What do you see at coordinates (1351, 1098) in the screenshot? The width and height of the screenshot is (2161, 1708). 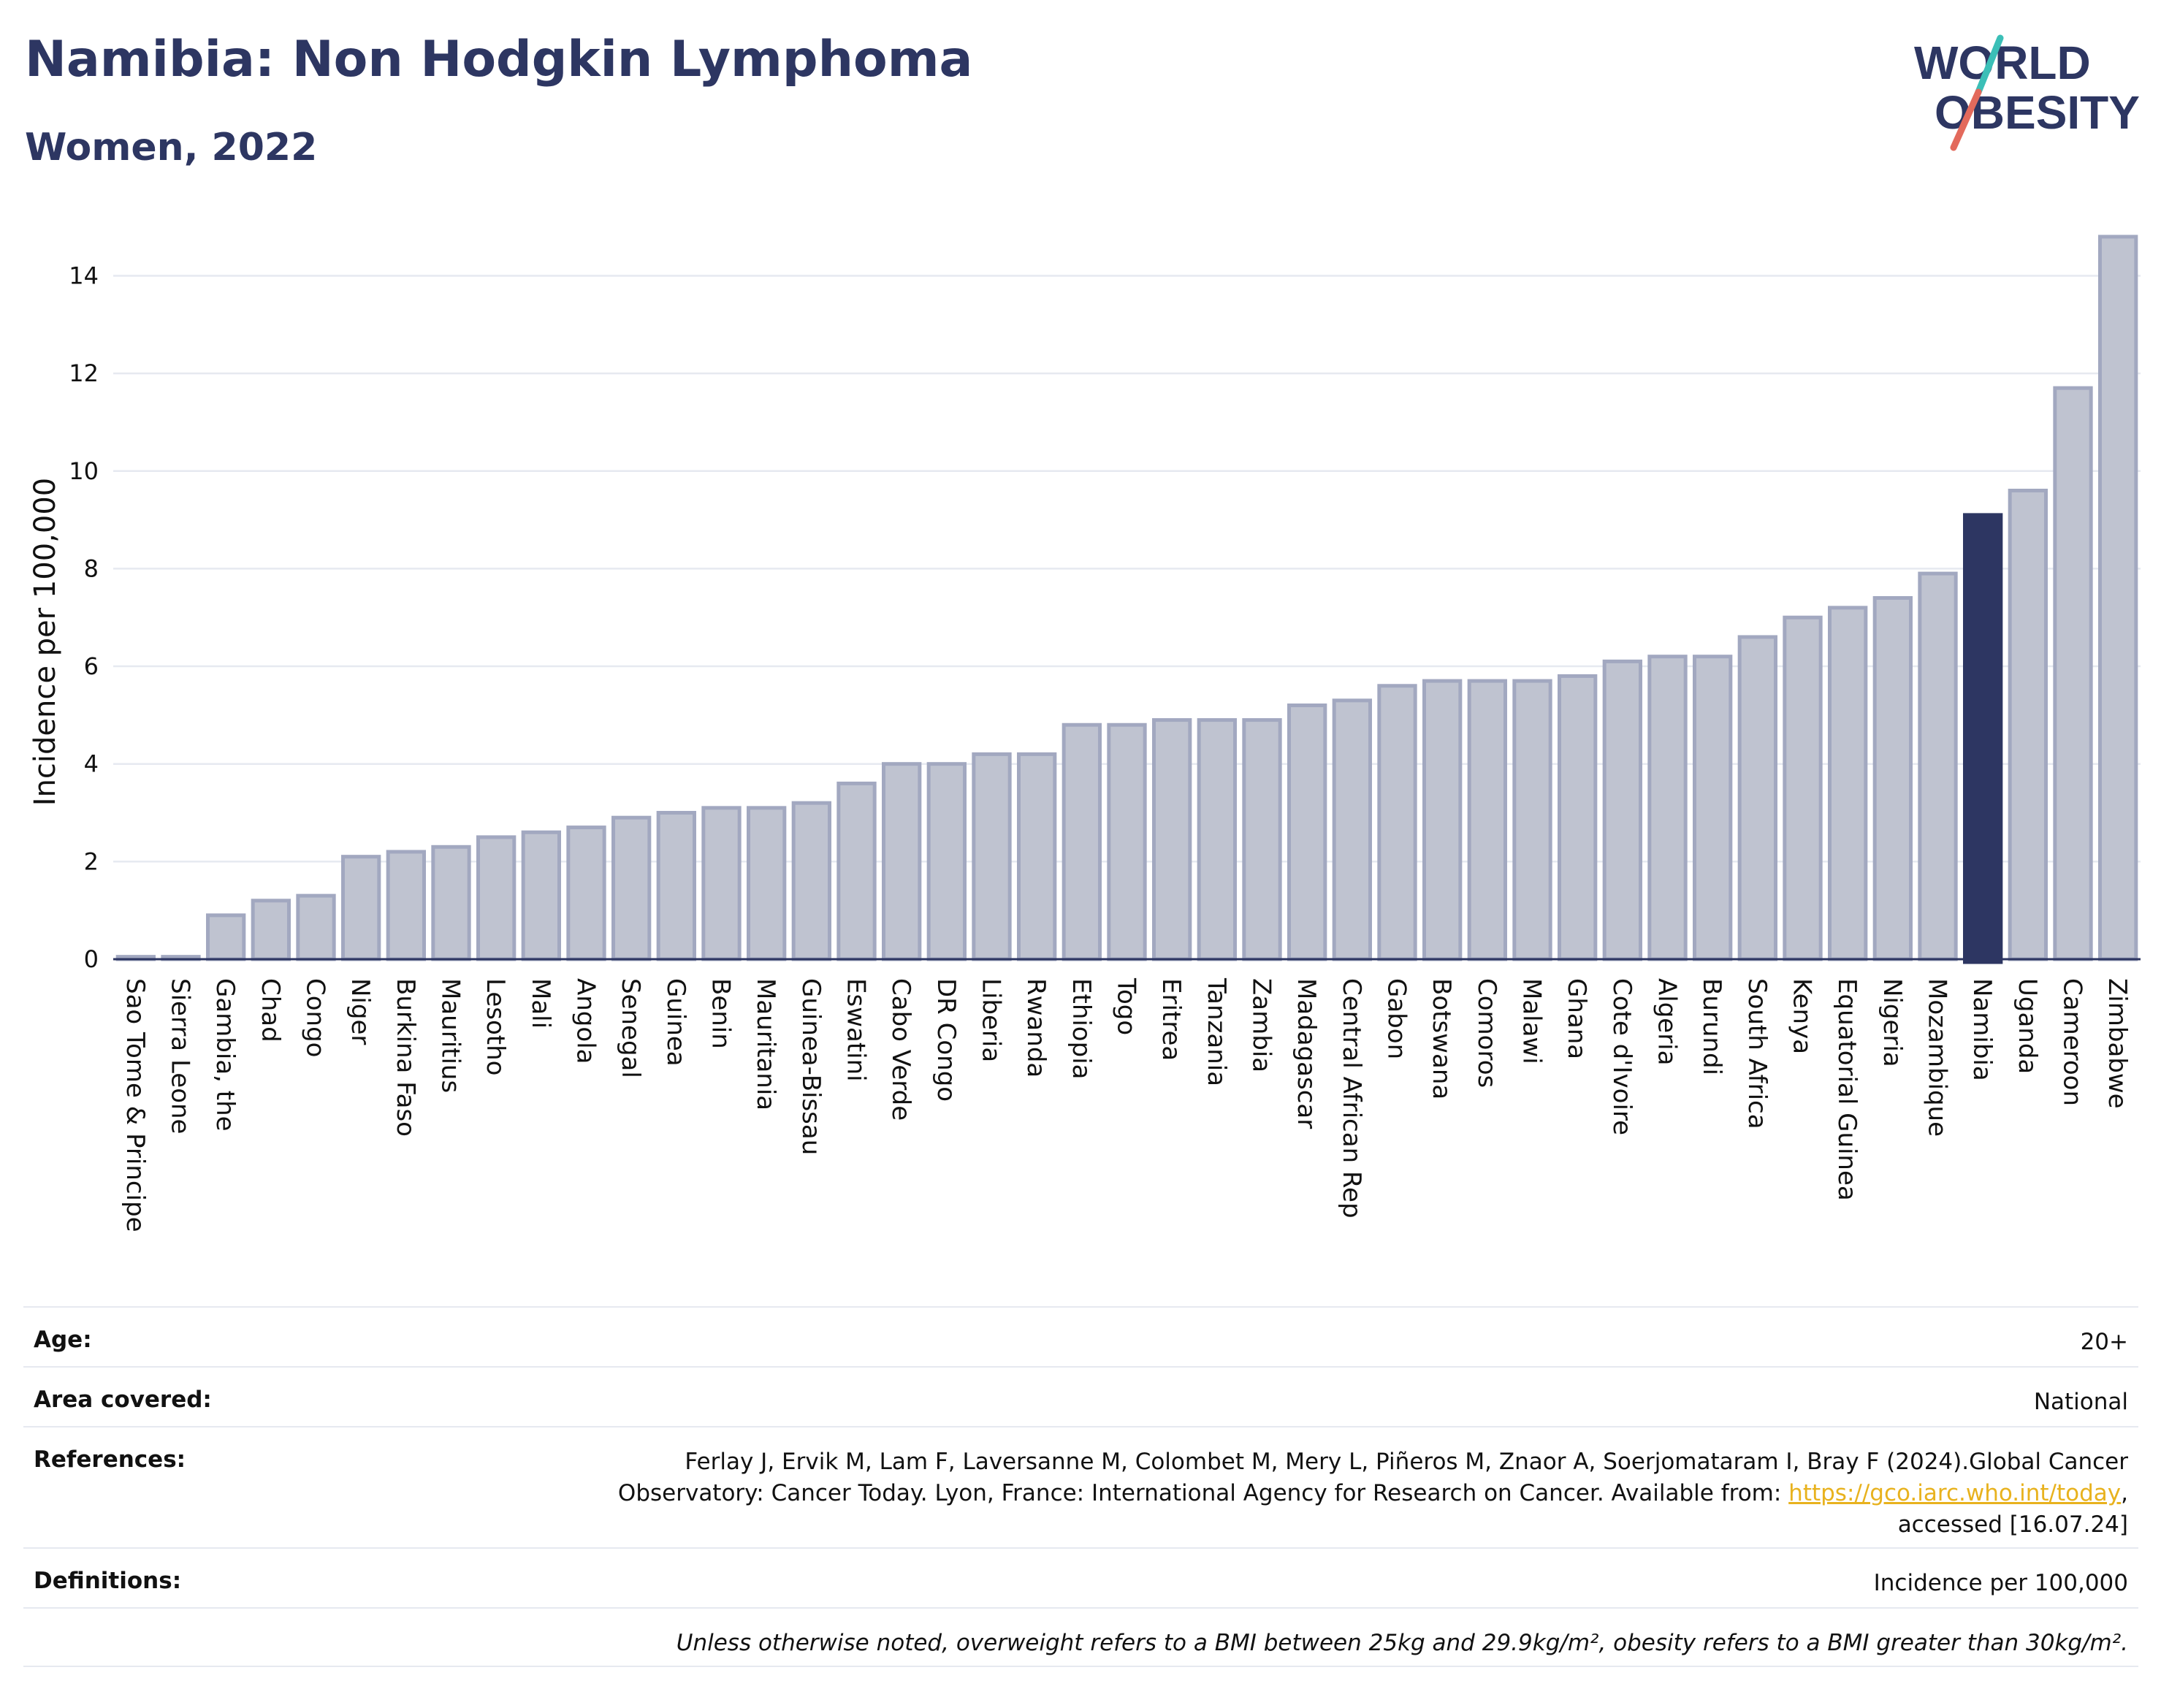 I see `x-tick-label: Central African Rep` at bounding box center [1351, 1098].